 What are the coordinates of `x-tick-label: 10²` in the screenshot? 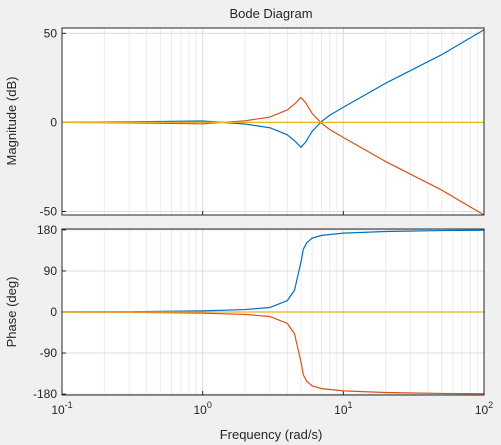 It's located at (484, 408).